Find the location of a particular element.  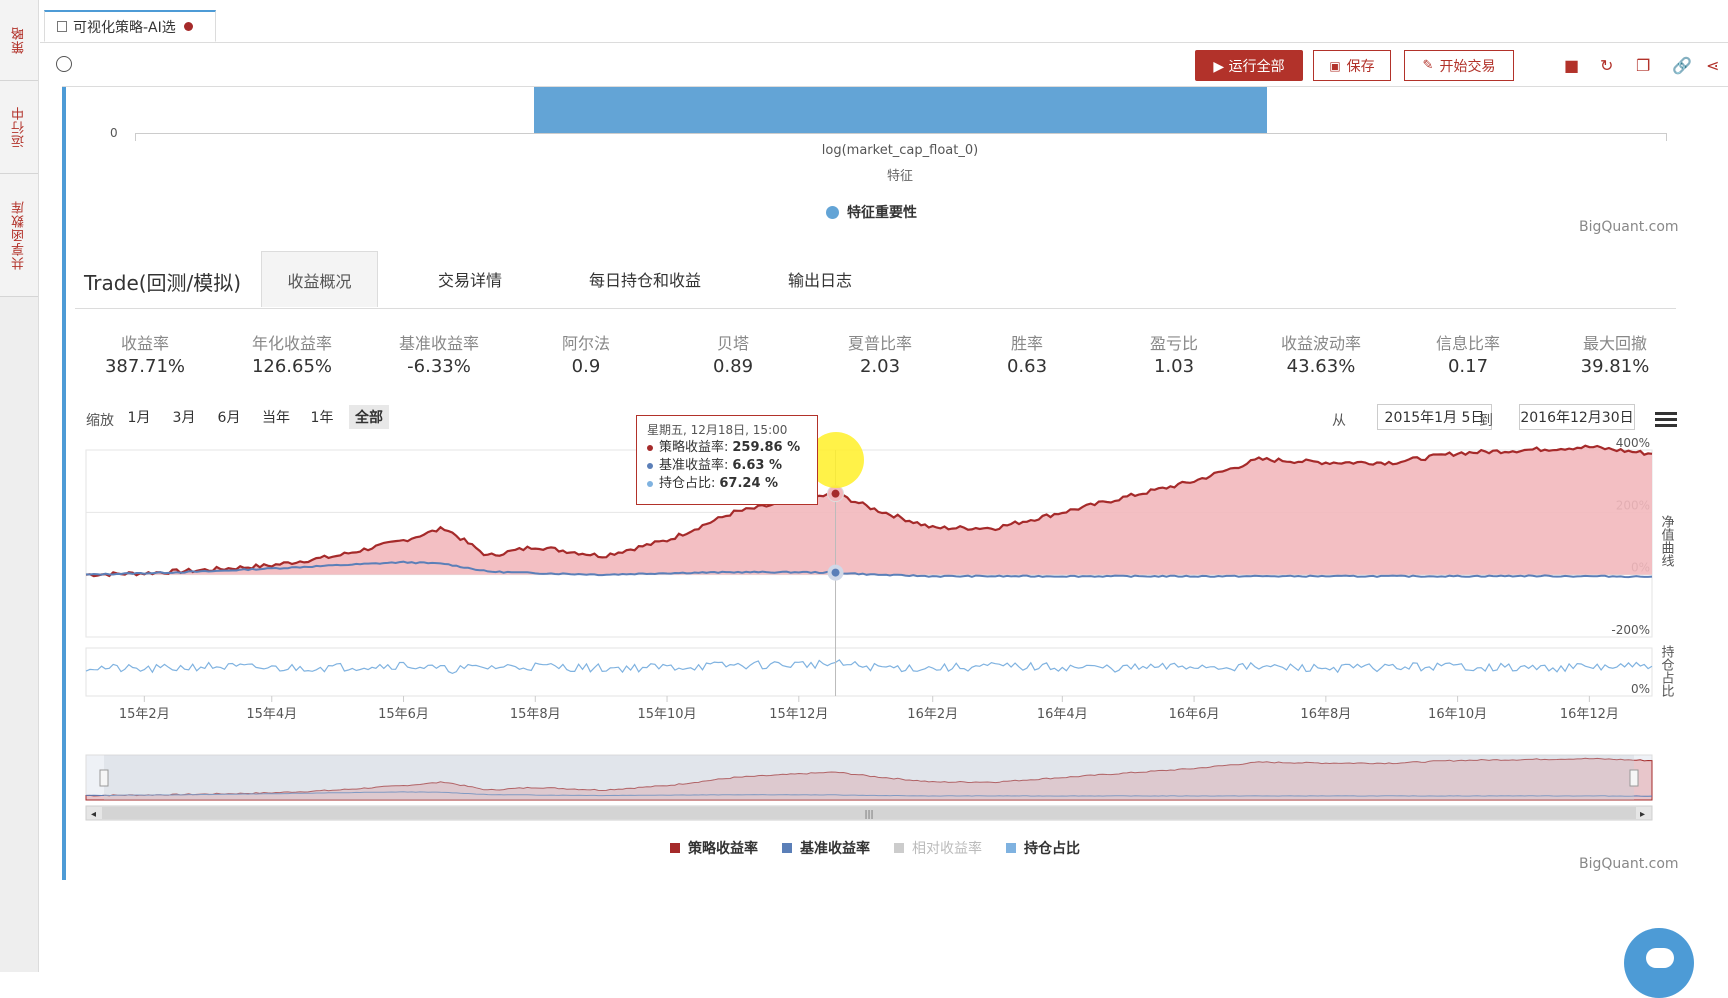

run-all-button: ▶ 运行全部 is located at coordinates (1249, 65).